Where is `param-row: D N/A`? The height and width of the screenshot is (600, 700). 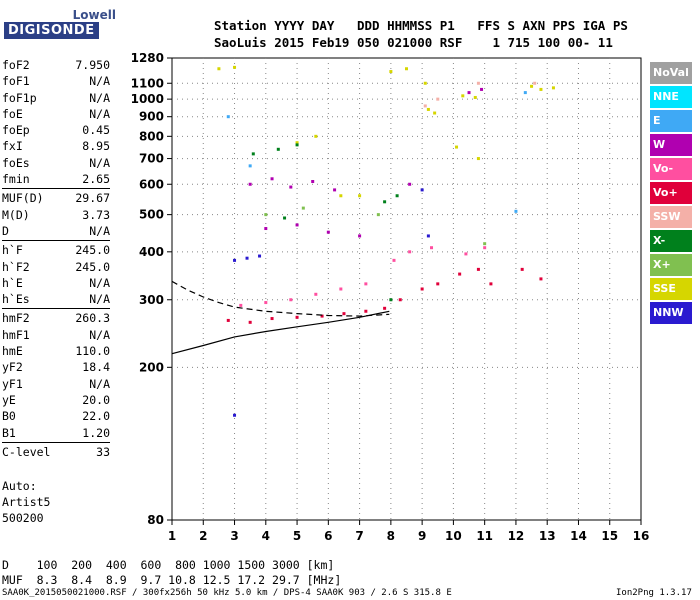 param-row: D N/A is located at coordinates (56, 231).